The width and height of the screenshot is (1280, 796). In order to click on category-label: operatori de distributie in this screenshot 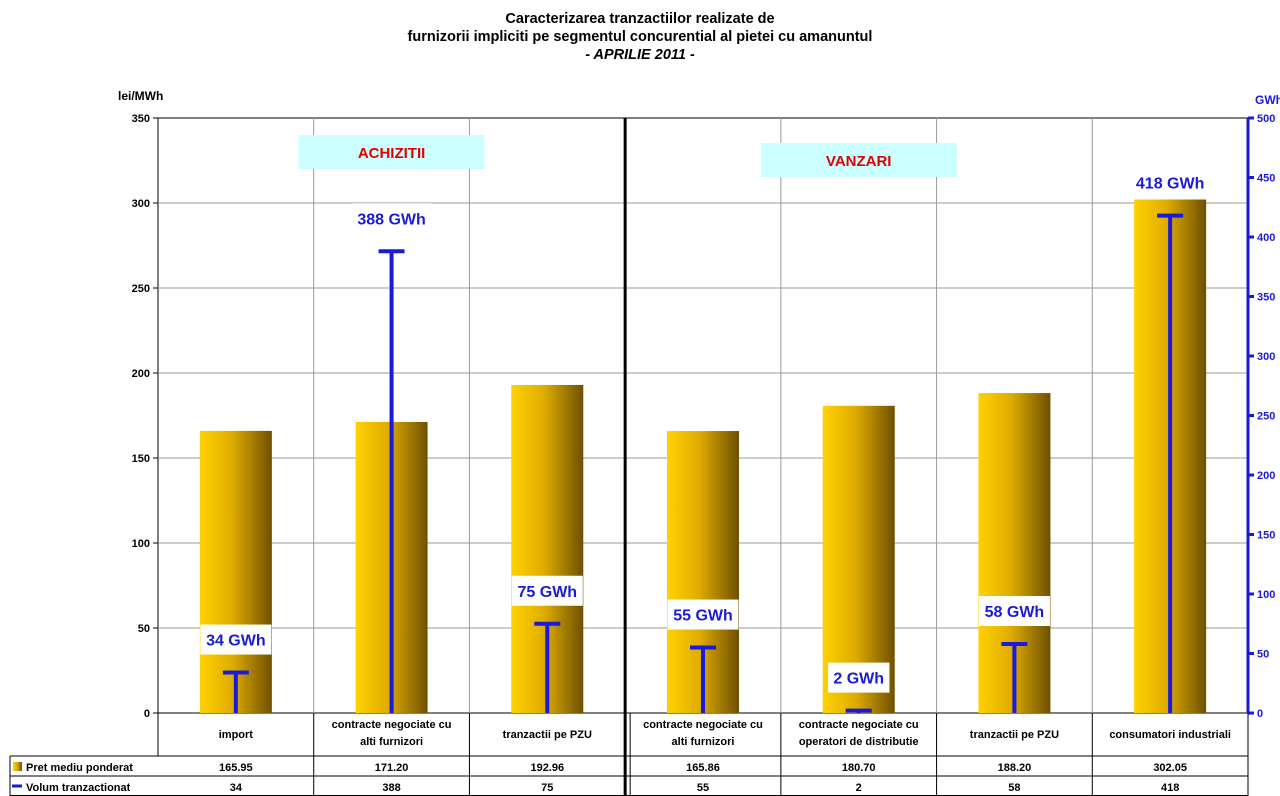, I will do `click(859, 742)`.